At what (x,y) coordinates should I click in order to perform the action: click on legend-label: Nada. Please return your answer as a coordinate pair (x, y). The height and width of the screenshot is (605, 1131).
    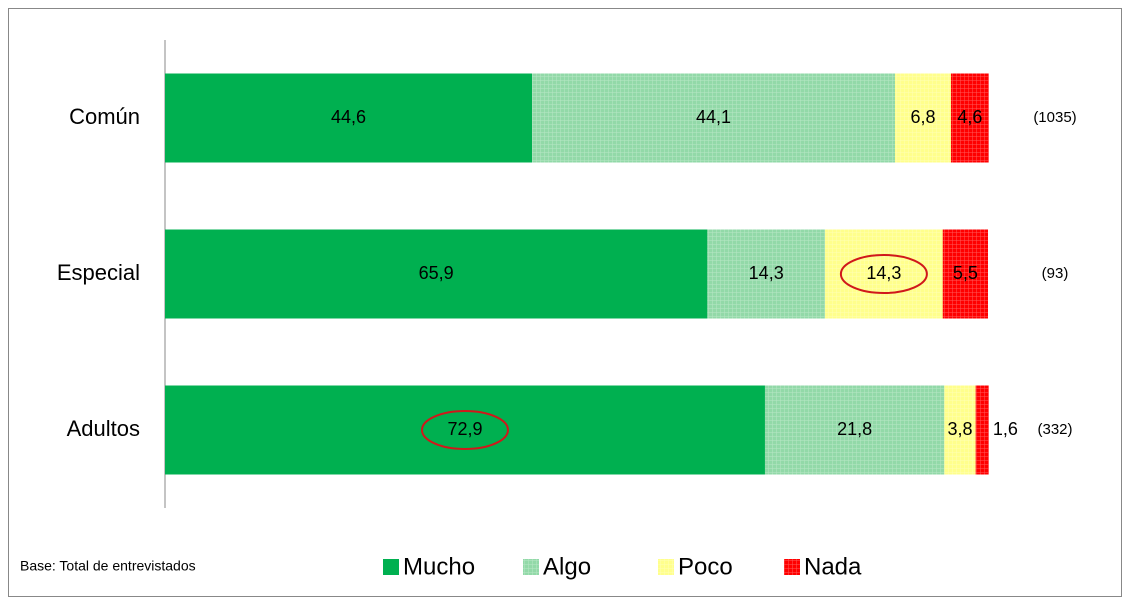
    Looking at the image, I should click on (833, 566).